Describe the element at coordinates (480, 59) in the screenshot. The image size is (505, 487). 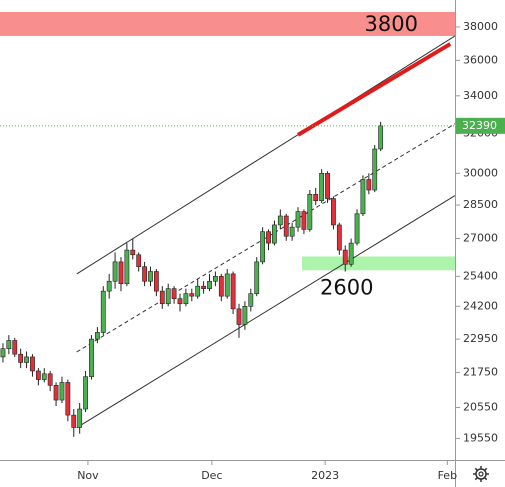
I see `y-tick-label: 36000` at that location.